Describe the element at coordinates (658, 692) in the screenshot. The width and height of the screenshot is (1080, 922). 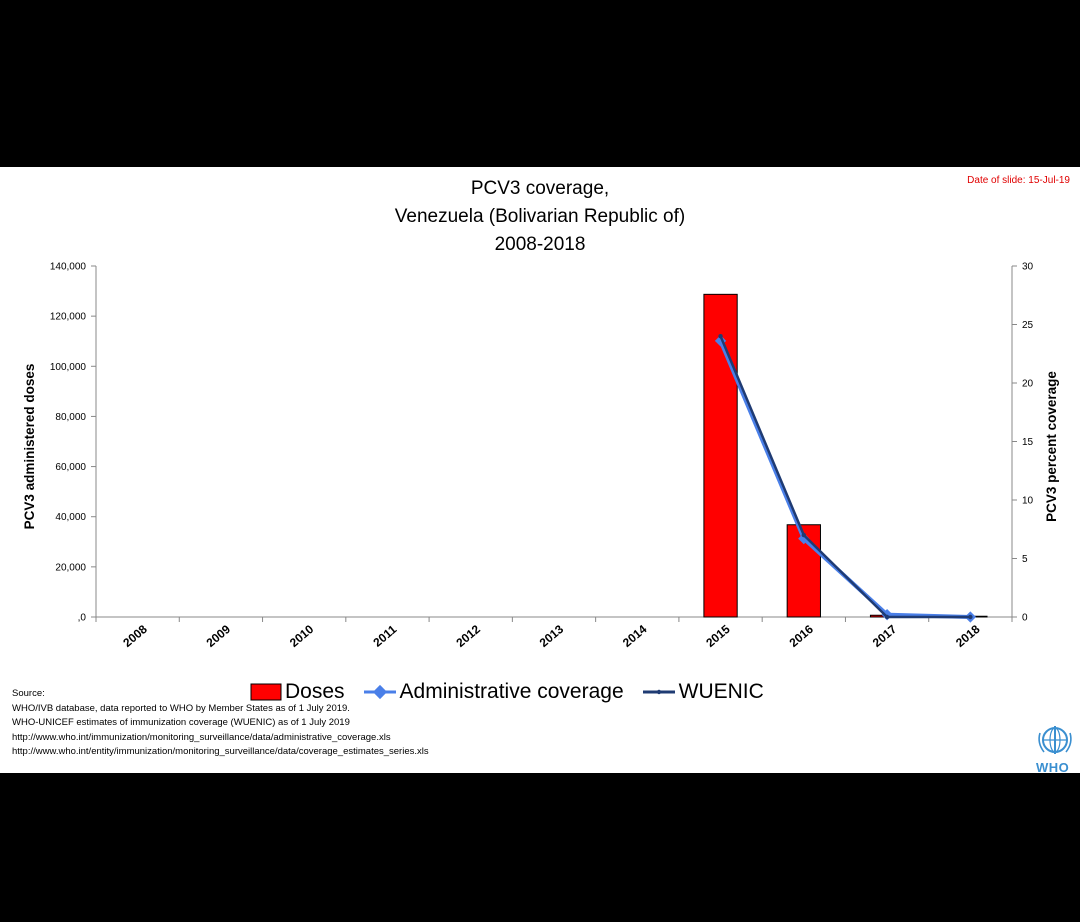
I see `wuenic-line-marker-icon` at that location.